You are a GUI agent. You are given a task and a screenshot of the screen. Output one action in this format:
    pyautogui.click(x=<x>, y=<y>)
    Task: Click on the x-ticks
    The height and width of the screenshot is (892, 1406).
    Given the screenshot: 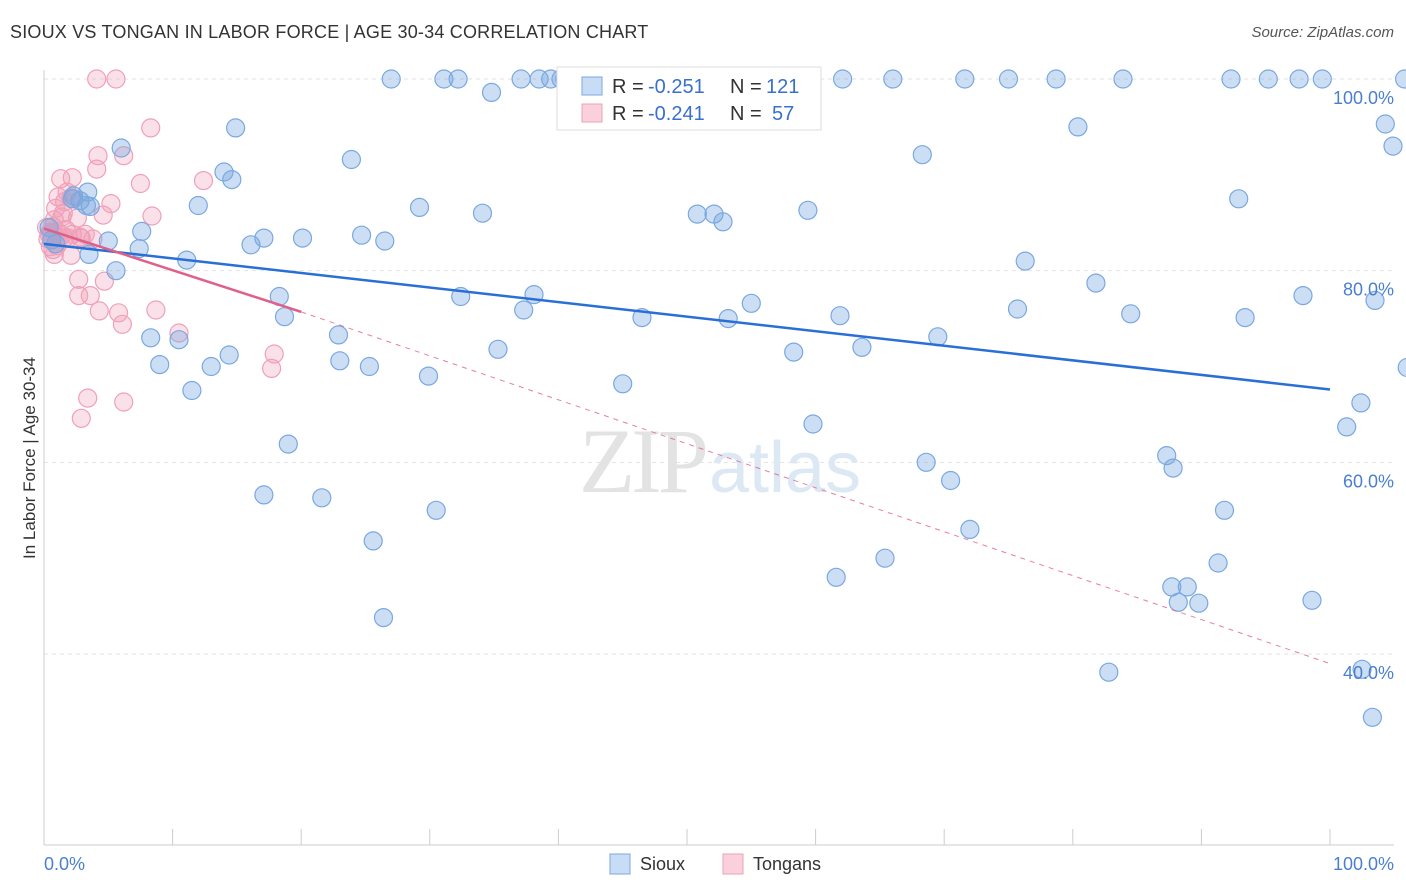 What is the action you would take?
    pyautogui.click(x=687, y=837)
    